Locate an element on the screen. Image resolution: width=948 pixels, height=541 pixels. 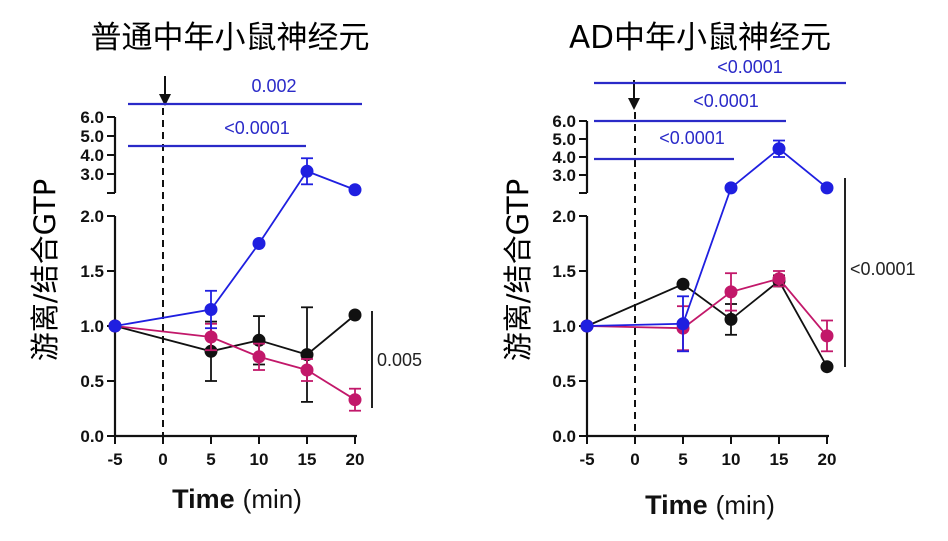
p-value-label: 0.005 is located at coordinates (399, 360).